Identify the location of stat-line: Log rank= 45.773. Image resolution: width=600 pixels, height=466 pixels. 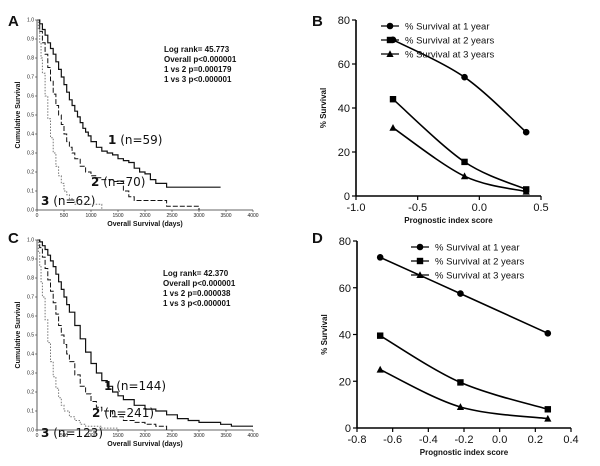
(197, 49).